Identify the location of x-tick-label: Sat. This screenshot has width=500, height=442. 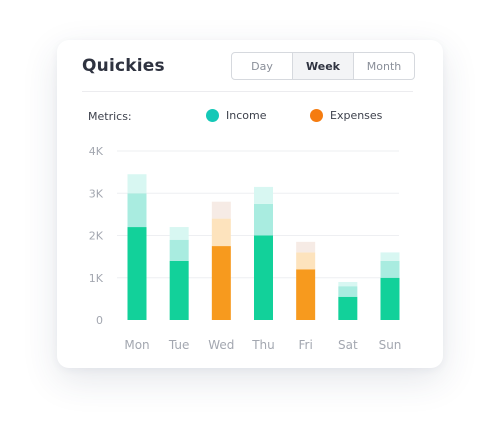
(348, 345).